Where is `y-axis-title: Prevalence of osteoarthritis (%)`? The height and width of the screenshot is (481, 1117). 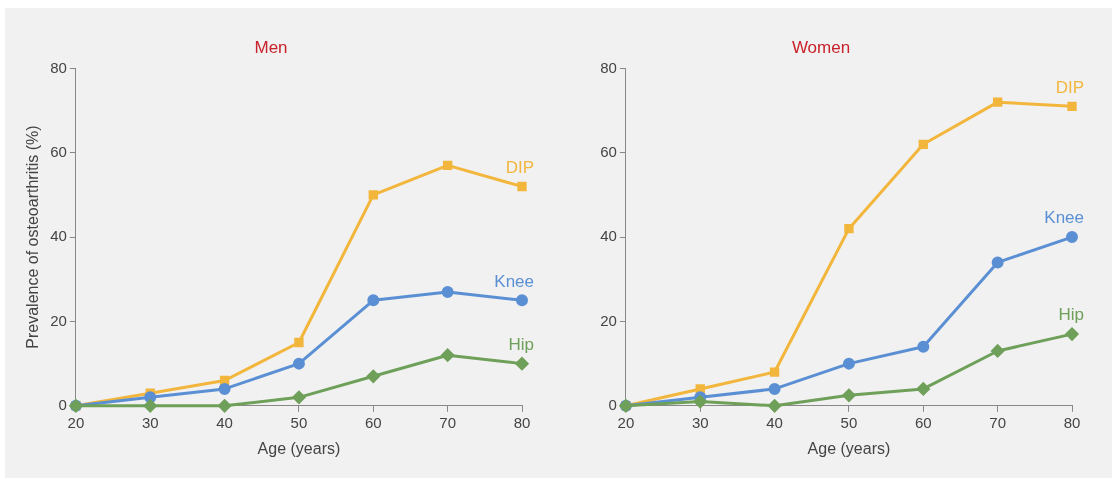 y-axis-title: Prevalence of osteoarthritis (%) is located at coordinates (33, 237).